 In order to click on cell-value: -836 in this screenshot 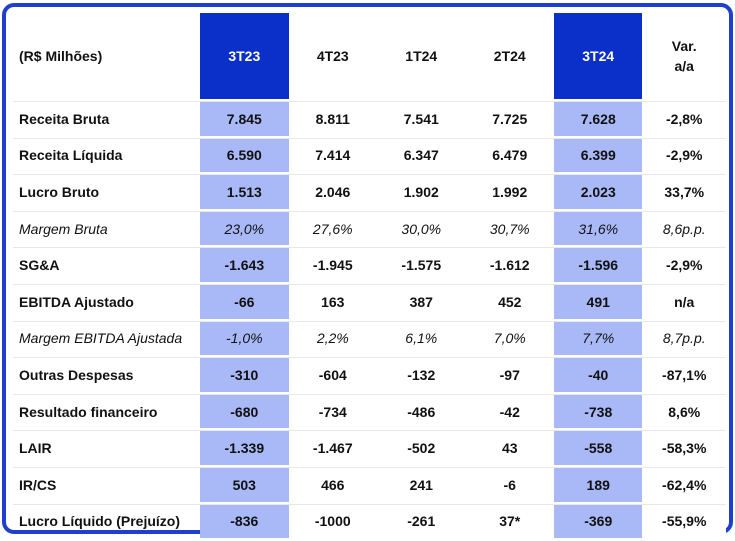, I will do `click(244, 522)`.